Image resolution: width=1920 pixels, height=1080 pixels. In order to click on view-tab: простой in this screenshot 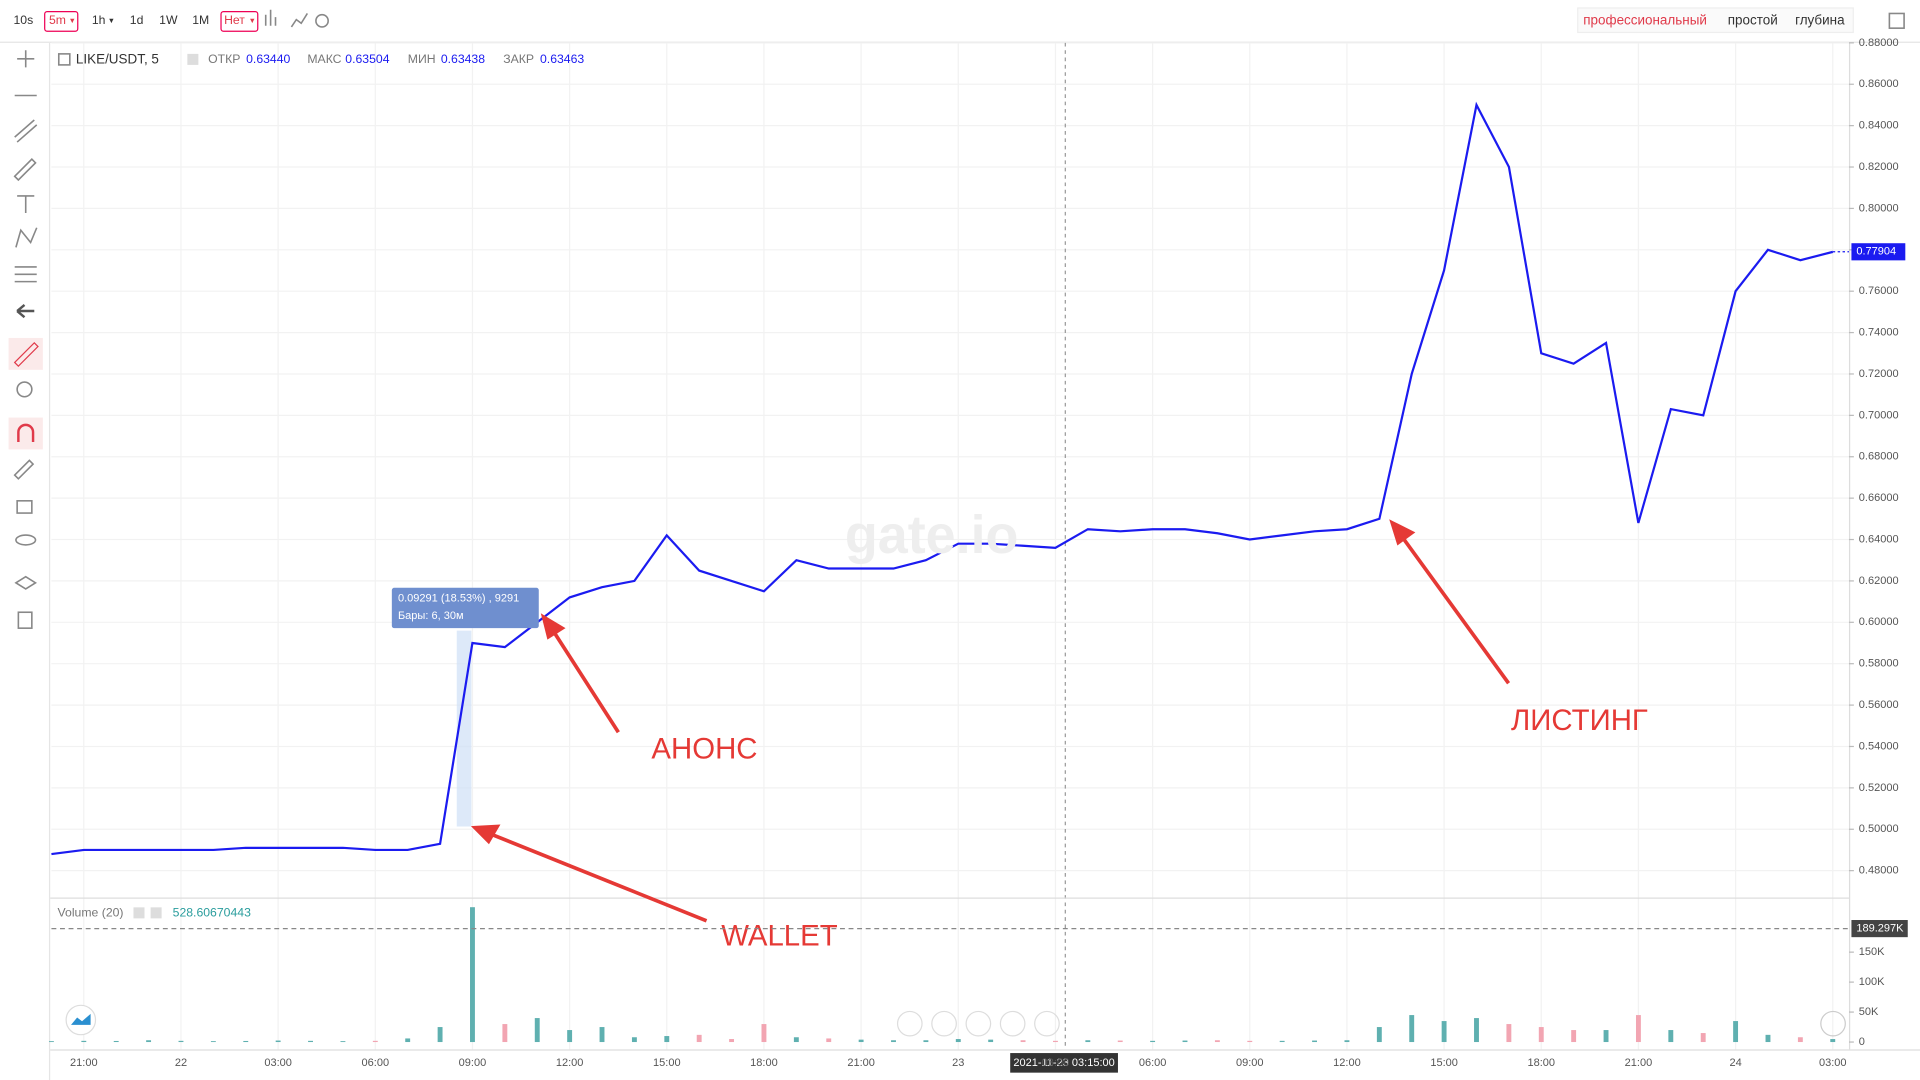, I will do `click(1753, 19)`.